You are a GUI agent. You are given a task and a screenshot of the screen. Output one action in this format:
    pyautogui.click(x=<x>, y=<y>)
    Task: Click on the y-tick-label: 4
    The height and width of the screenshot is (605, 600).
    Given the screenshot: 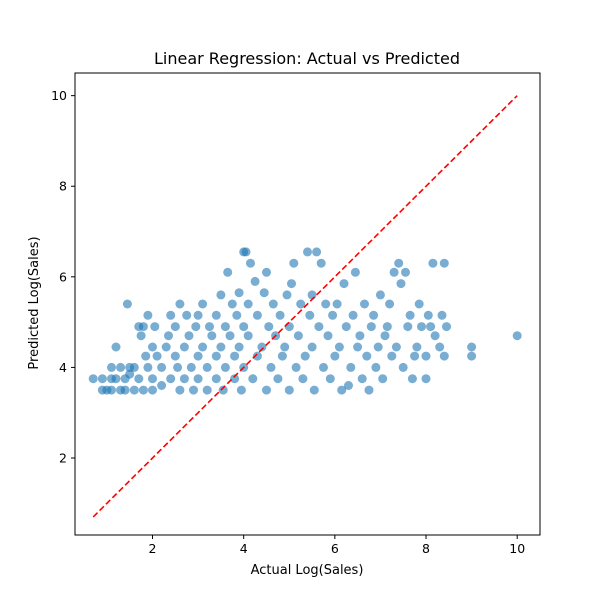 What is the action you would take?
    pyautogui.click(x=63, y=367)
    